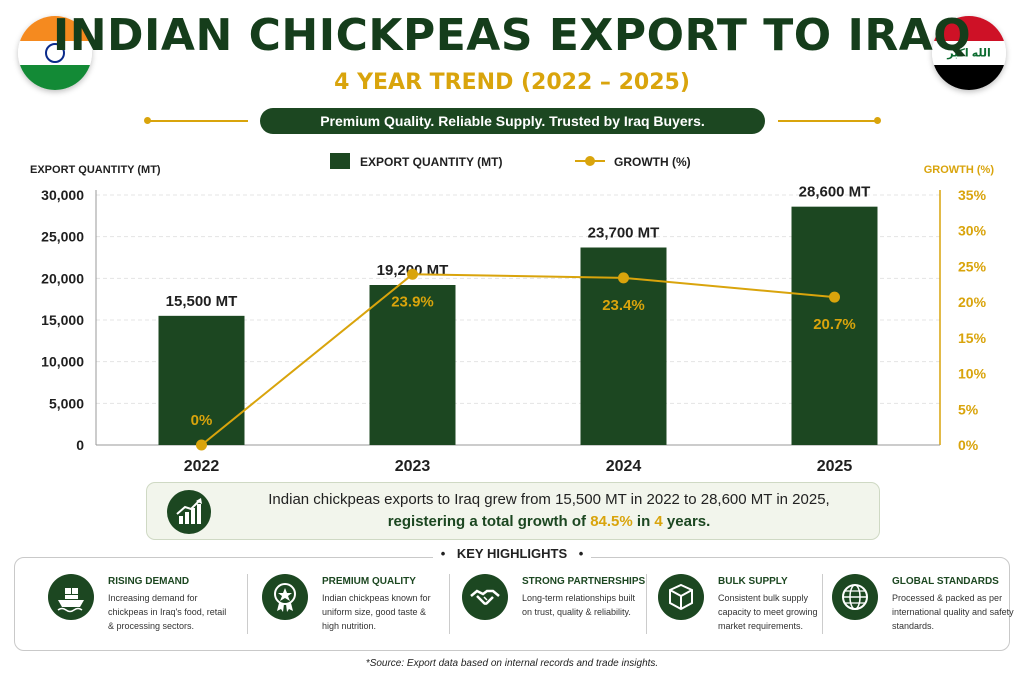  Describe the element at coordinates (485, 597) in the screenshot. I see `handshake-icon` at that location.